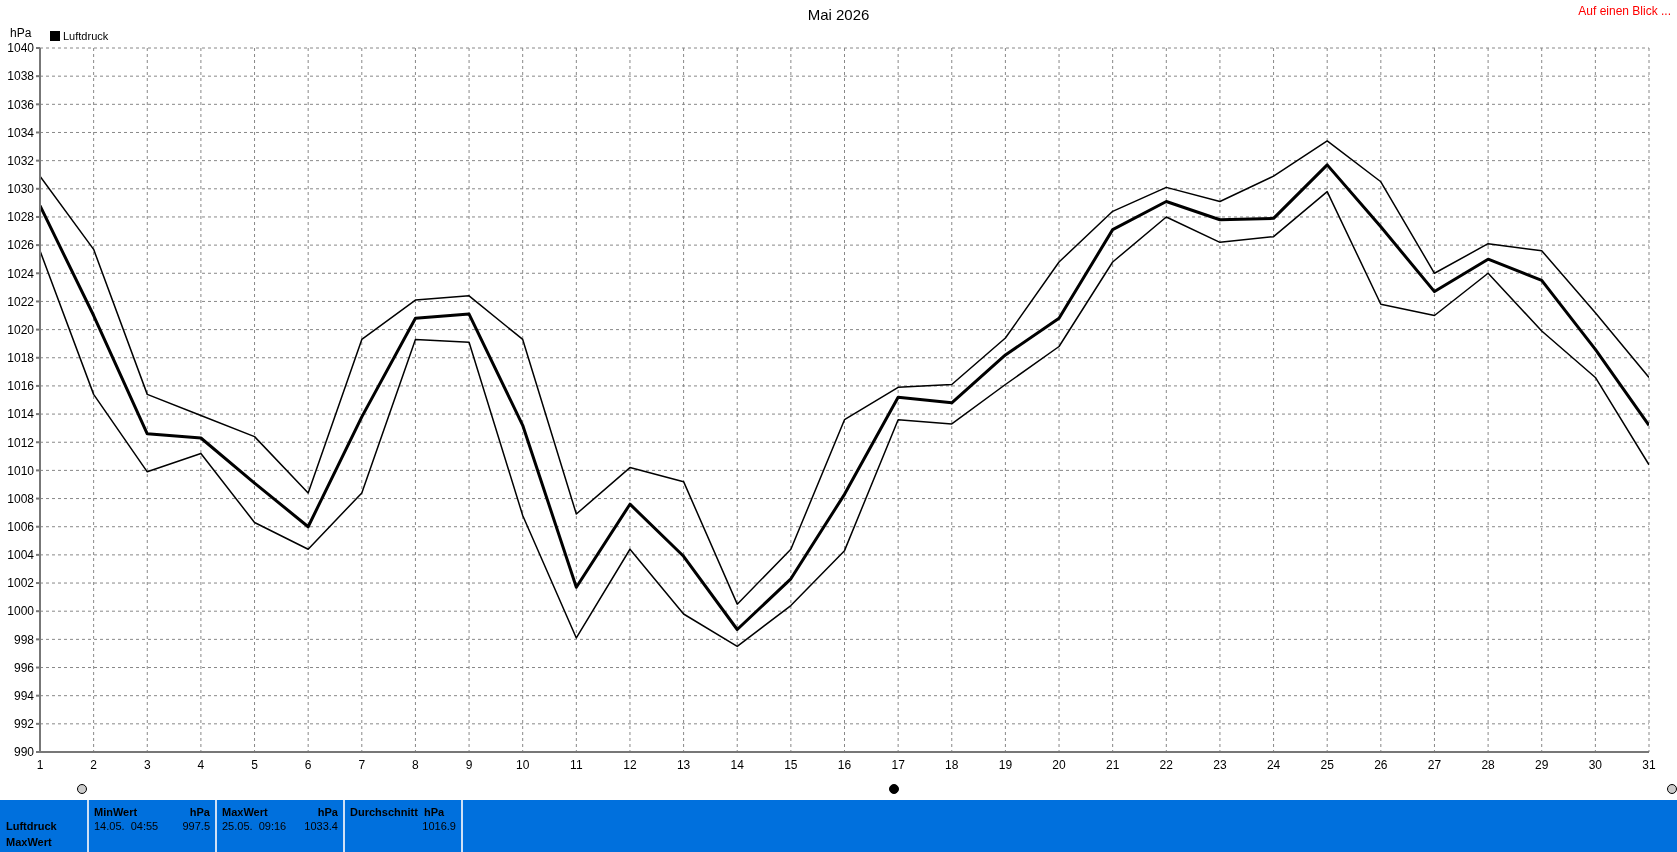 This screenshot has width=1677, height=852. Describe the element at coordinates (94, 764) in the screenshot. I see `x-tick-label: 2` at that location.